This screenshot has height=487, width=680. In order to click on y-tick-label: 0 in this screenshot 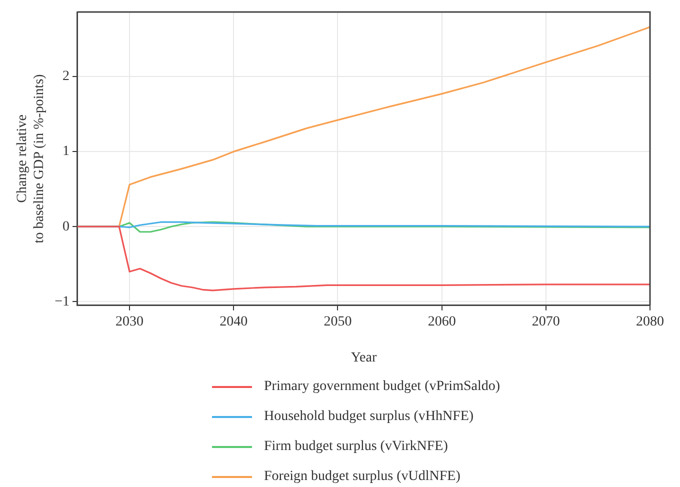, I will do `click(66, 226)`.